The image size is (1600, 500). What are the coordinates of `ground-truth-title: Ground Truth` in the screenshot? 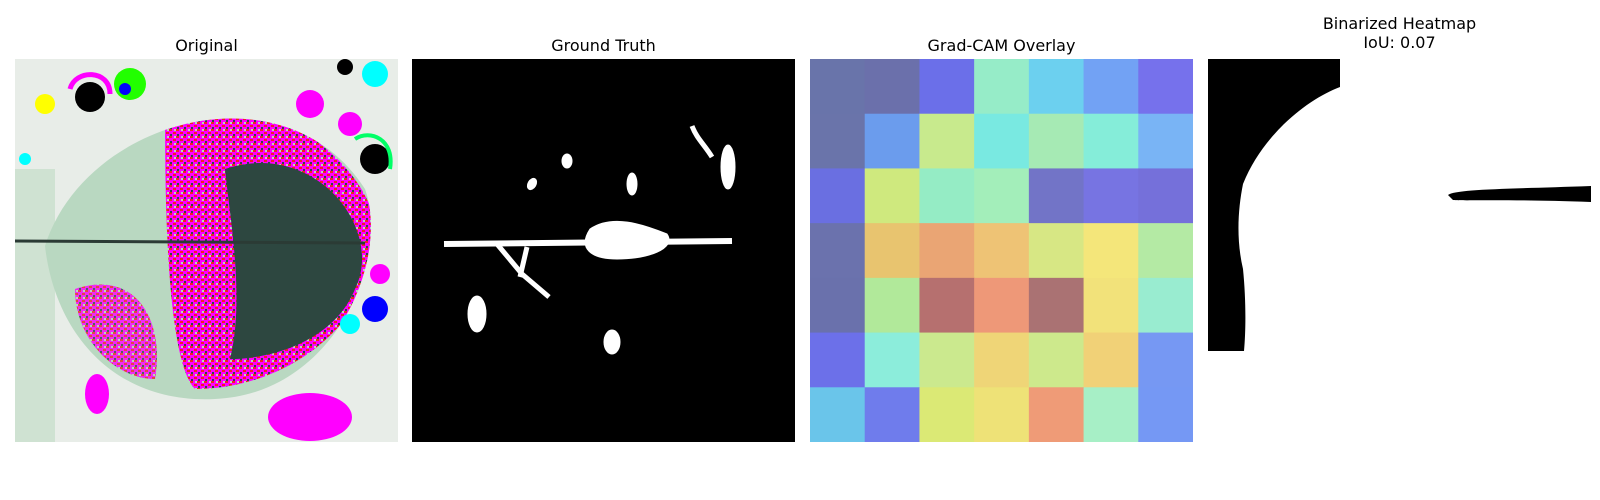 It's located at (603, 45).